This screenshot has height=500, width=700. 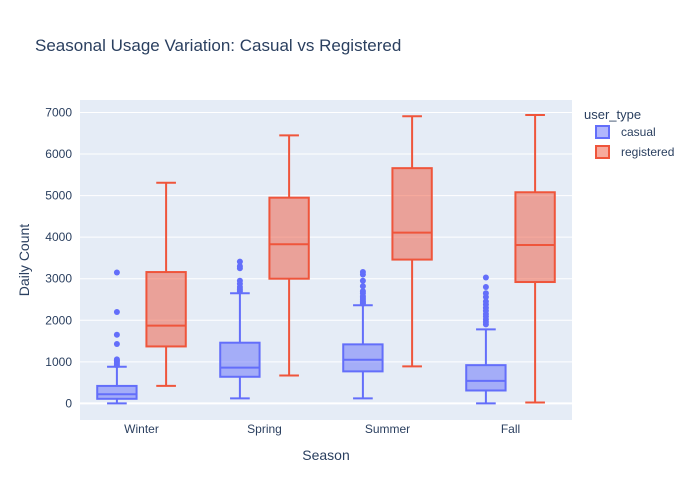 What do you see at coordinates (612, 114) in the screenshot?
I see `legend-title: user_type` at bounding box center [612, 114].